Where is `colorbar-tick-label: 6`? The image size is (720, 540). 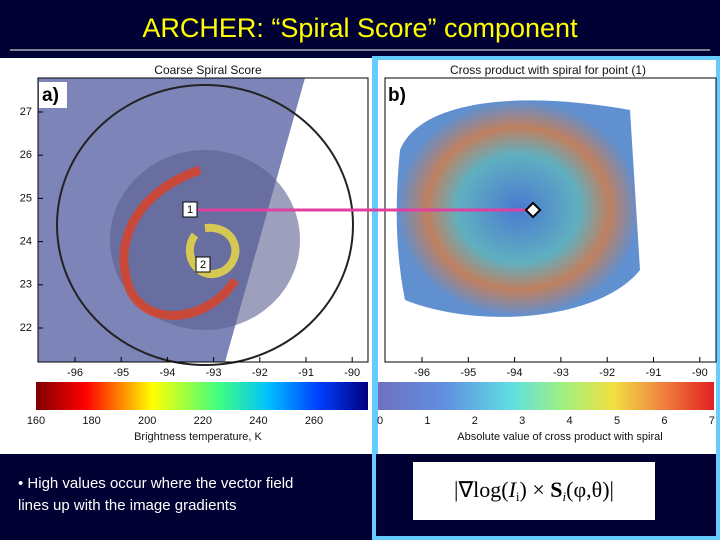 colorbar-tick-label: 6 is located at coordinates (664, 421).